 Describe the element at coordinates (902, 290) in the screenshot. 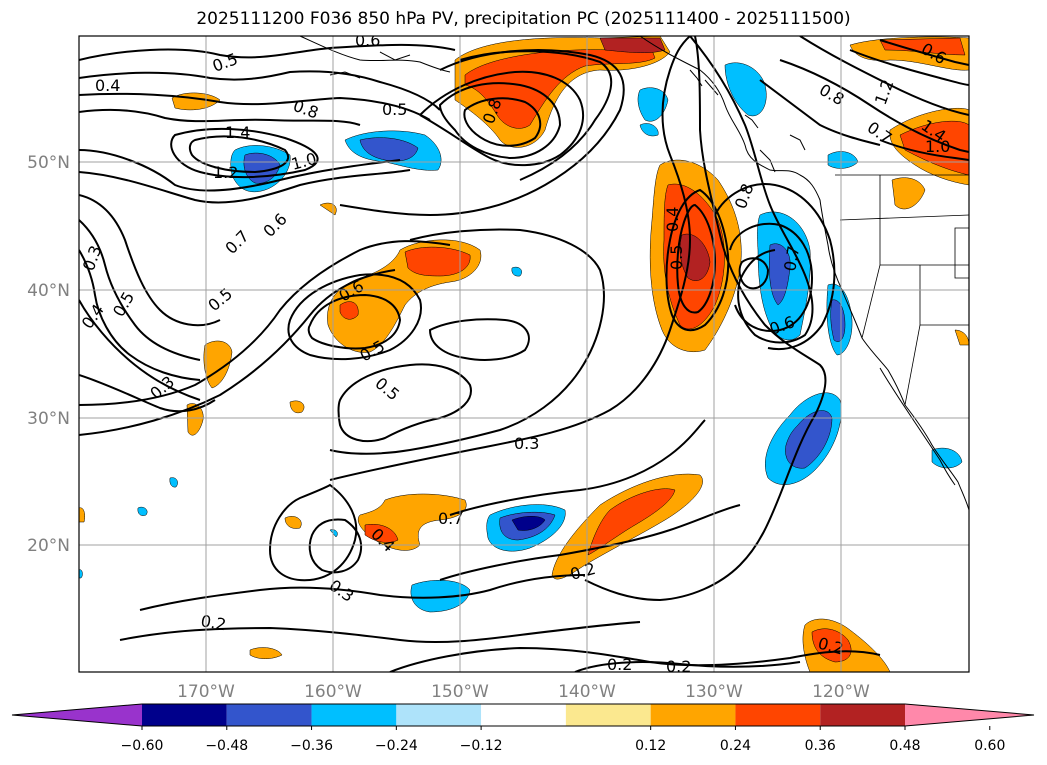

I see `state-borders` at that location.